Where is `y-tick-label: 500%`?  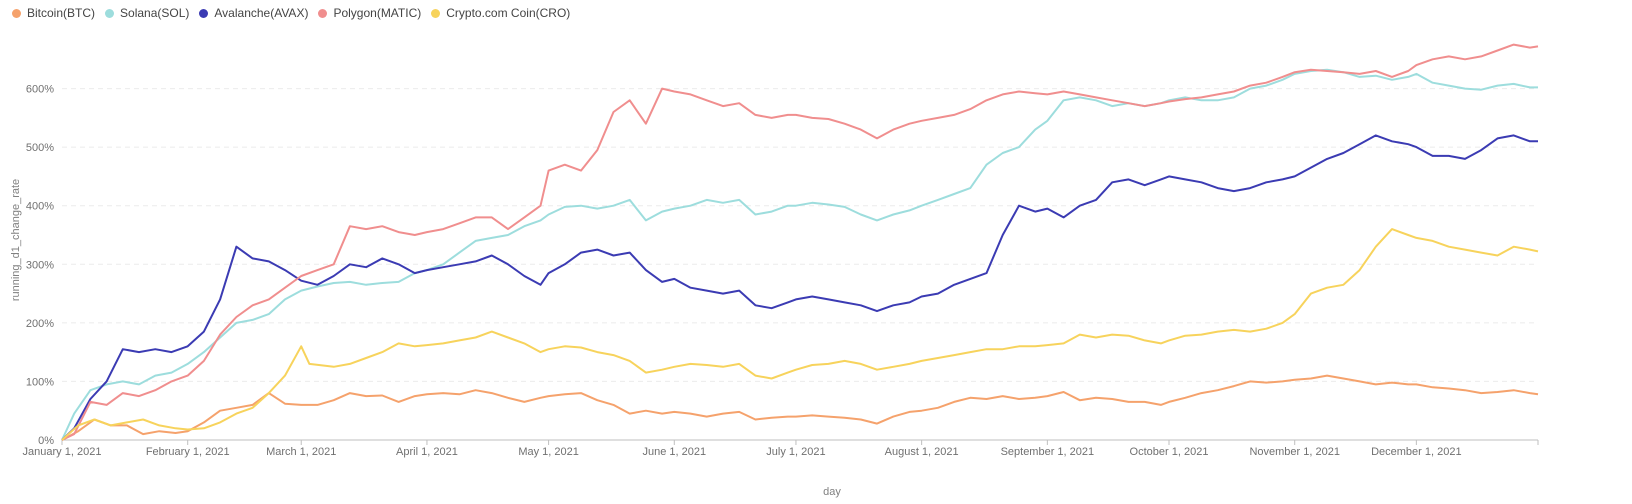 y-tick-label: 500% is located at coordinates (40, 148).